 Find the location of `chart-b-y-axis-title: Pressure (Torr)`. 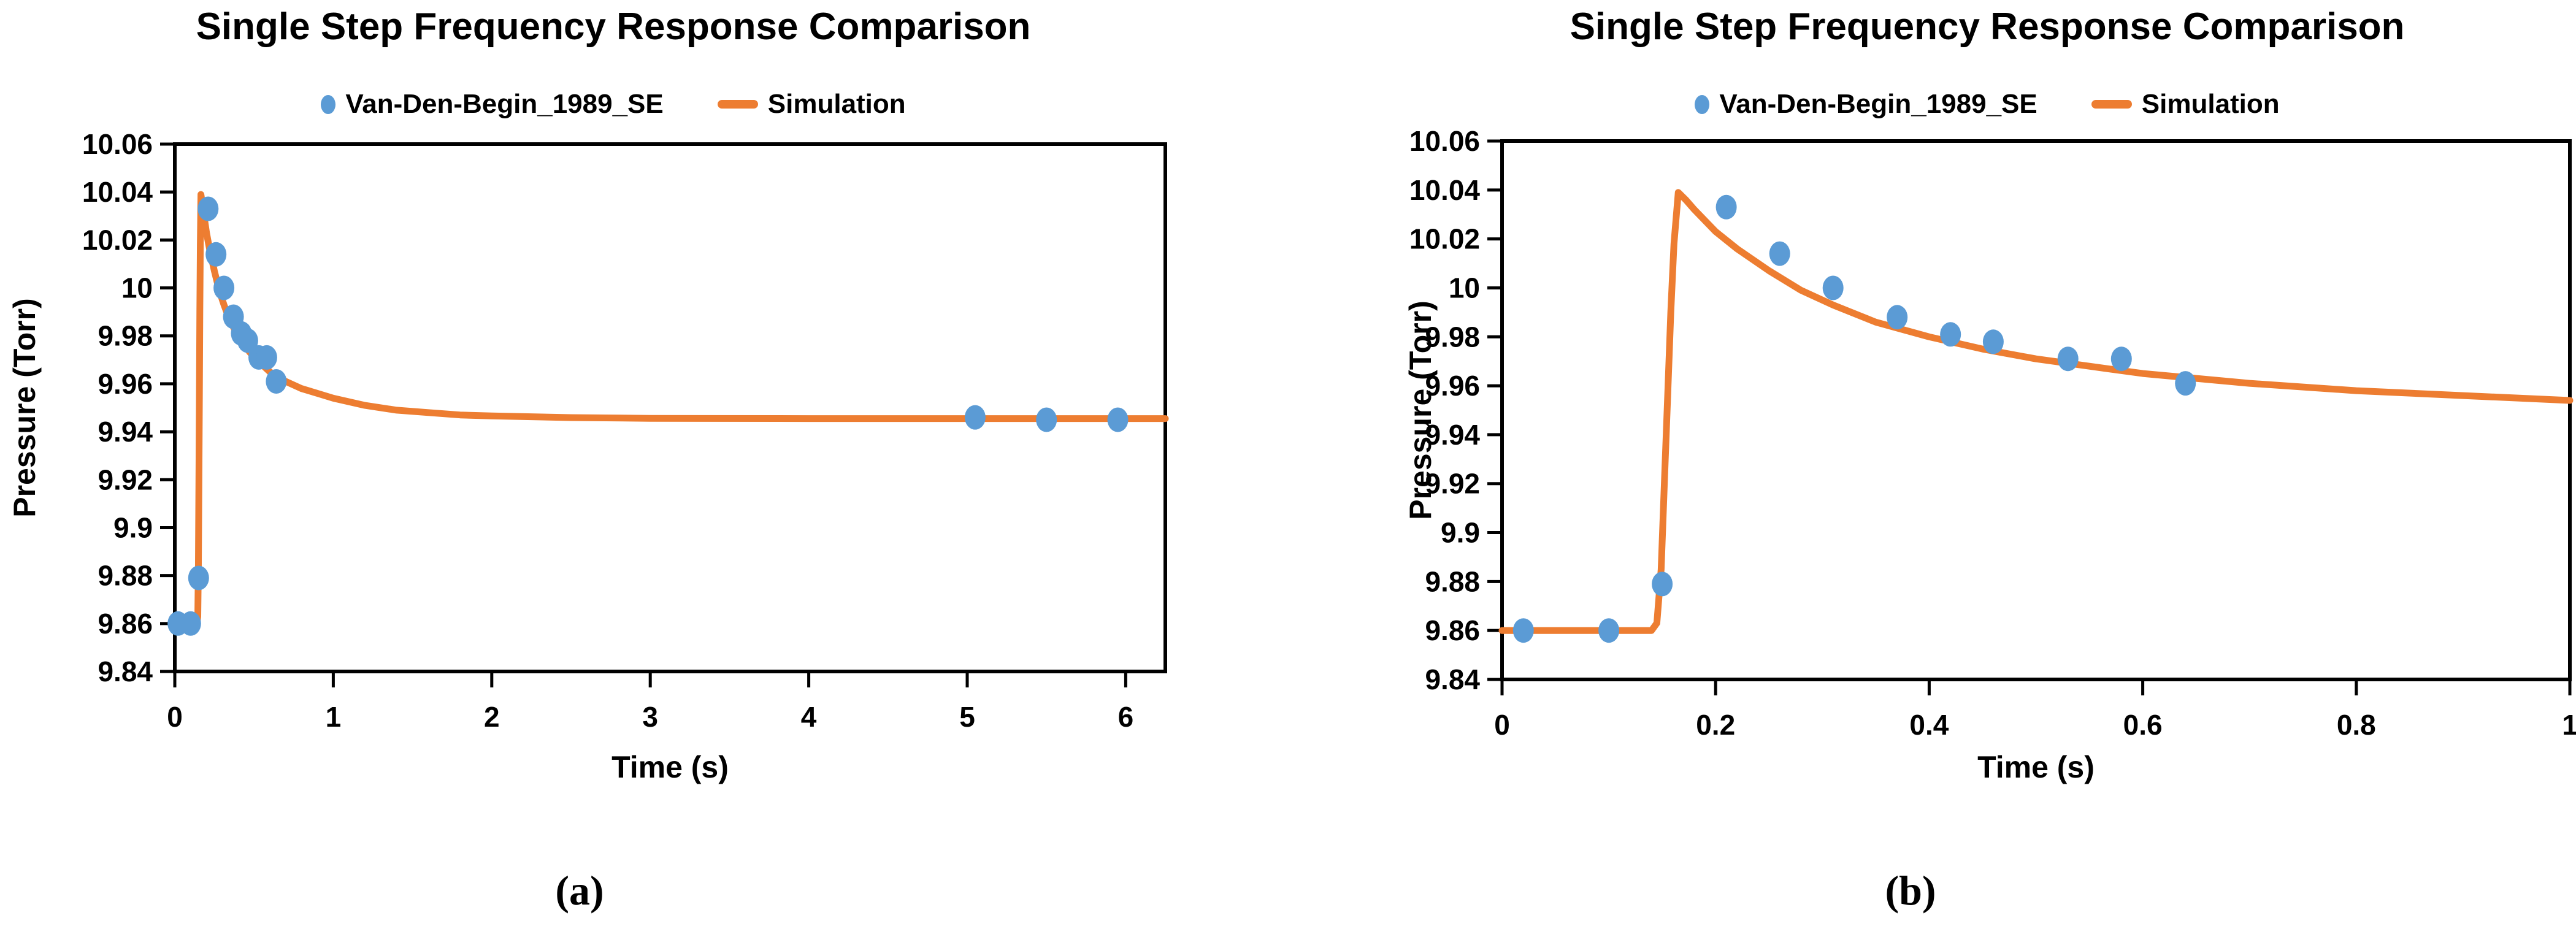

chart-b-y-axis-title: Pressure (Torr) is located at coordinates (1420, 410).